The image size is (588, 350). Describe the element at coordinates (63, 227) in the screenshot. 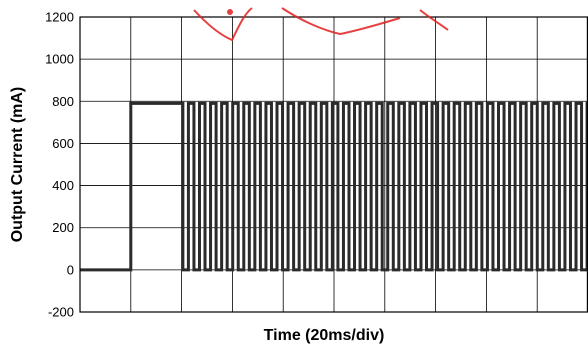

I see `y-tick-label: 200` at that location.